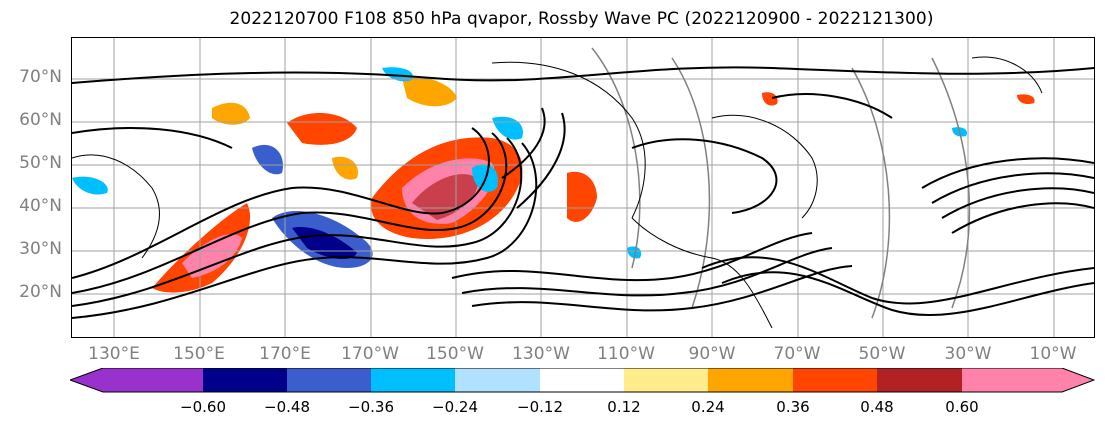 This screenshot has width=1105, height=429. What do you see at coordinates (1053, 354) in the screenshot?
I see `lon-label-10w: 10°W` at bounding box center [1053, 354].